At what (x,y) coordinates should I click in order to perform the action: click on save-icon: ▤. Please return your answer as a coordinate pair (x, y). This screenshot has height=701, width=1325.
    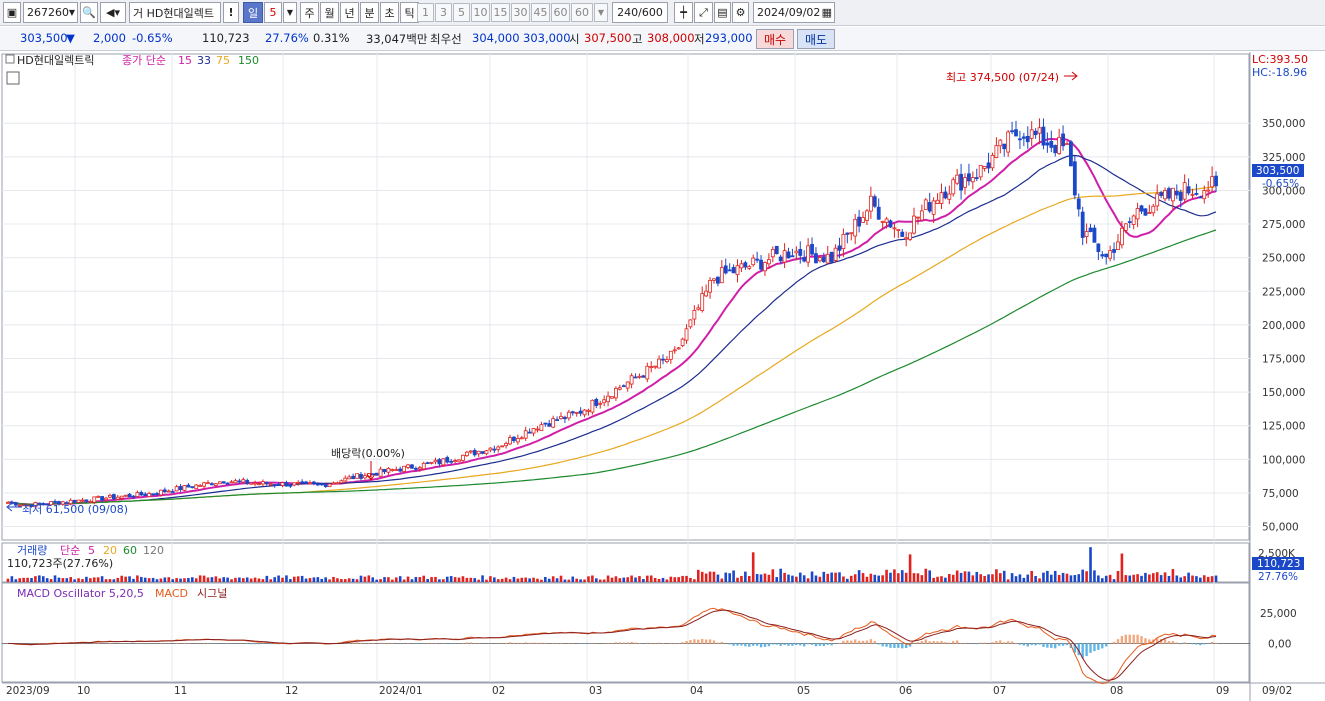
    Looking at the image, I should click on (722, 12).